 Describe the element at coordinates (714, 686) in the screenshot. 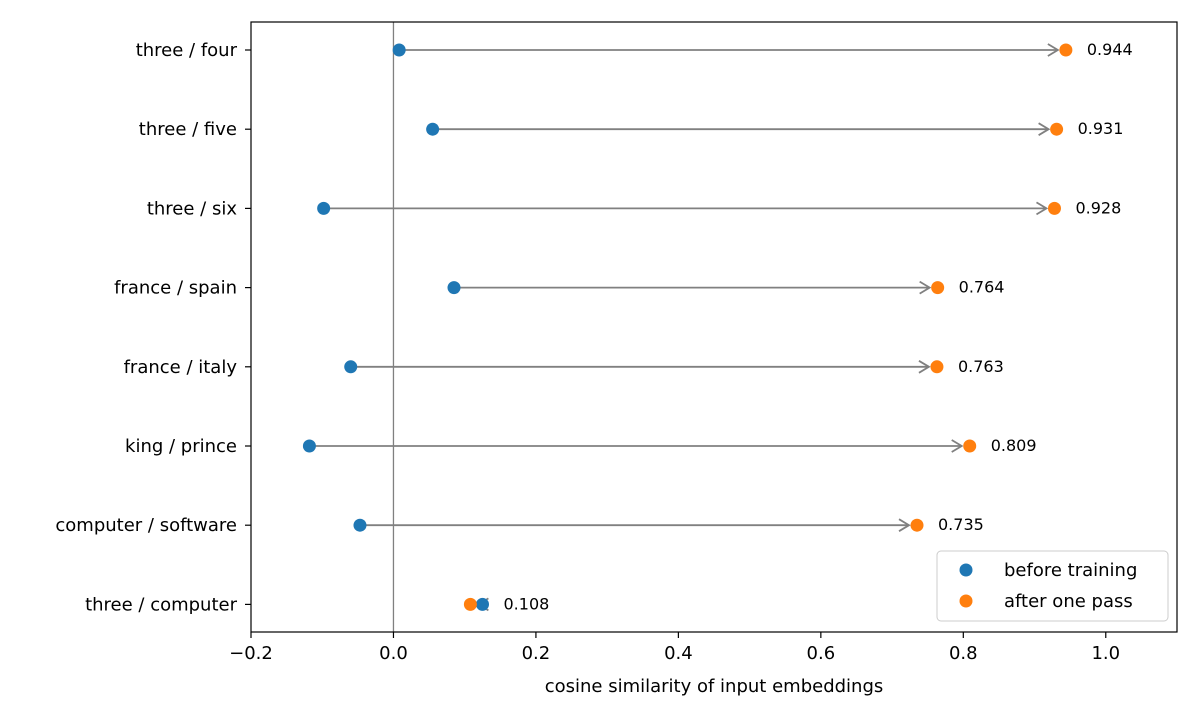

I see `x-axis-label: cosine similarity of input embeddings` at that location.